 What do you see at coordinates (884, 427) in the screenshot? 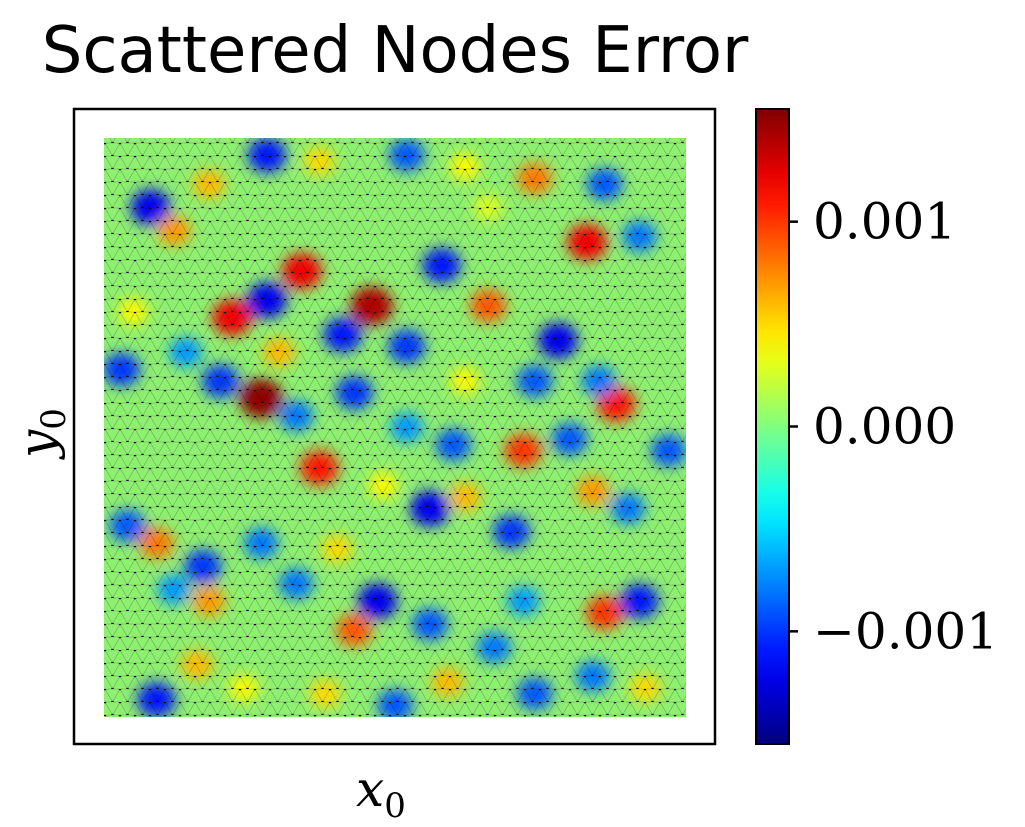
I see `colorbar-tick-label: 0.000` at bounding box center [884, 427].